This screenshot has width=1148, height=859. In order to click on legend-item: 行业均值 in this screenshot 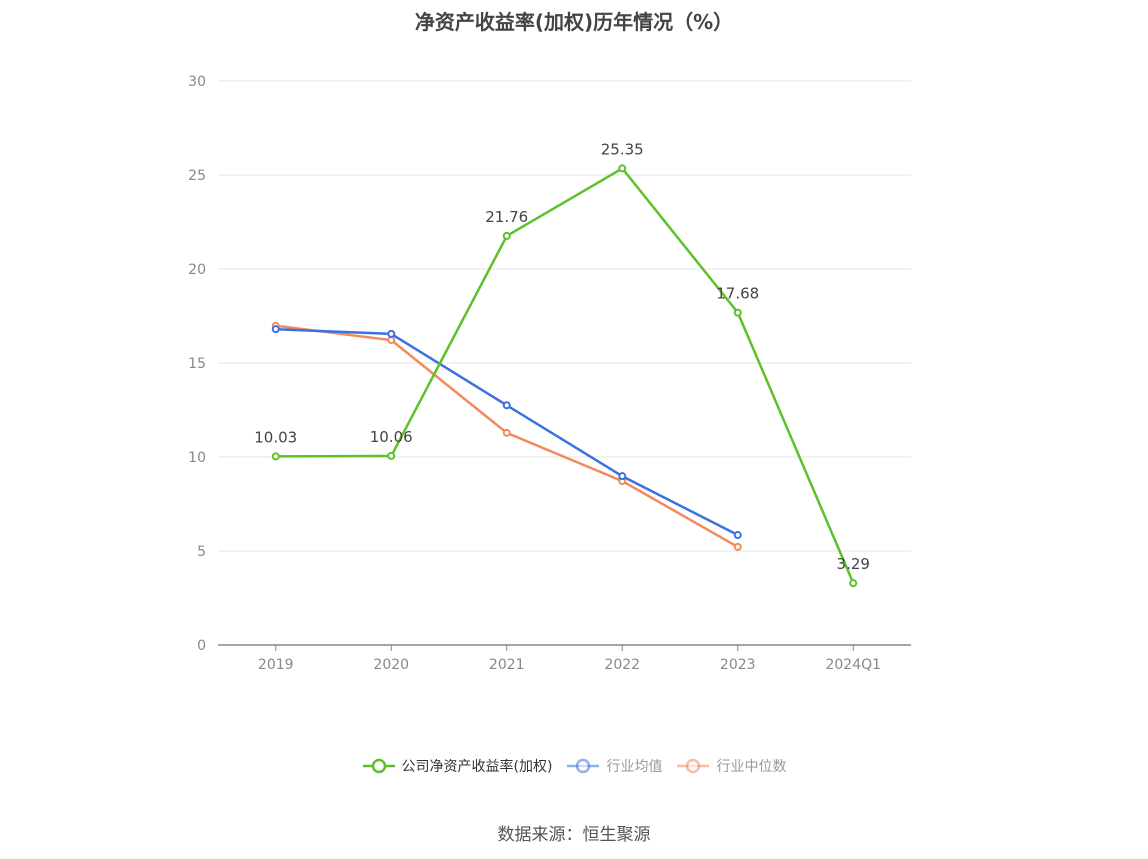, I will do `click(614, 766)`.